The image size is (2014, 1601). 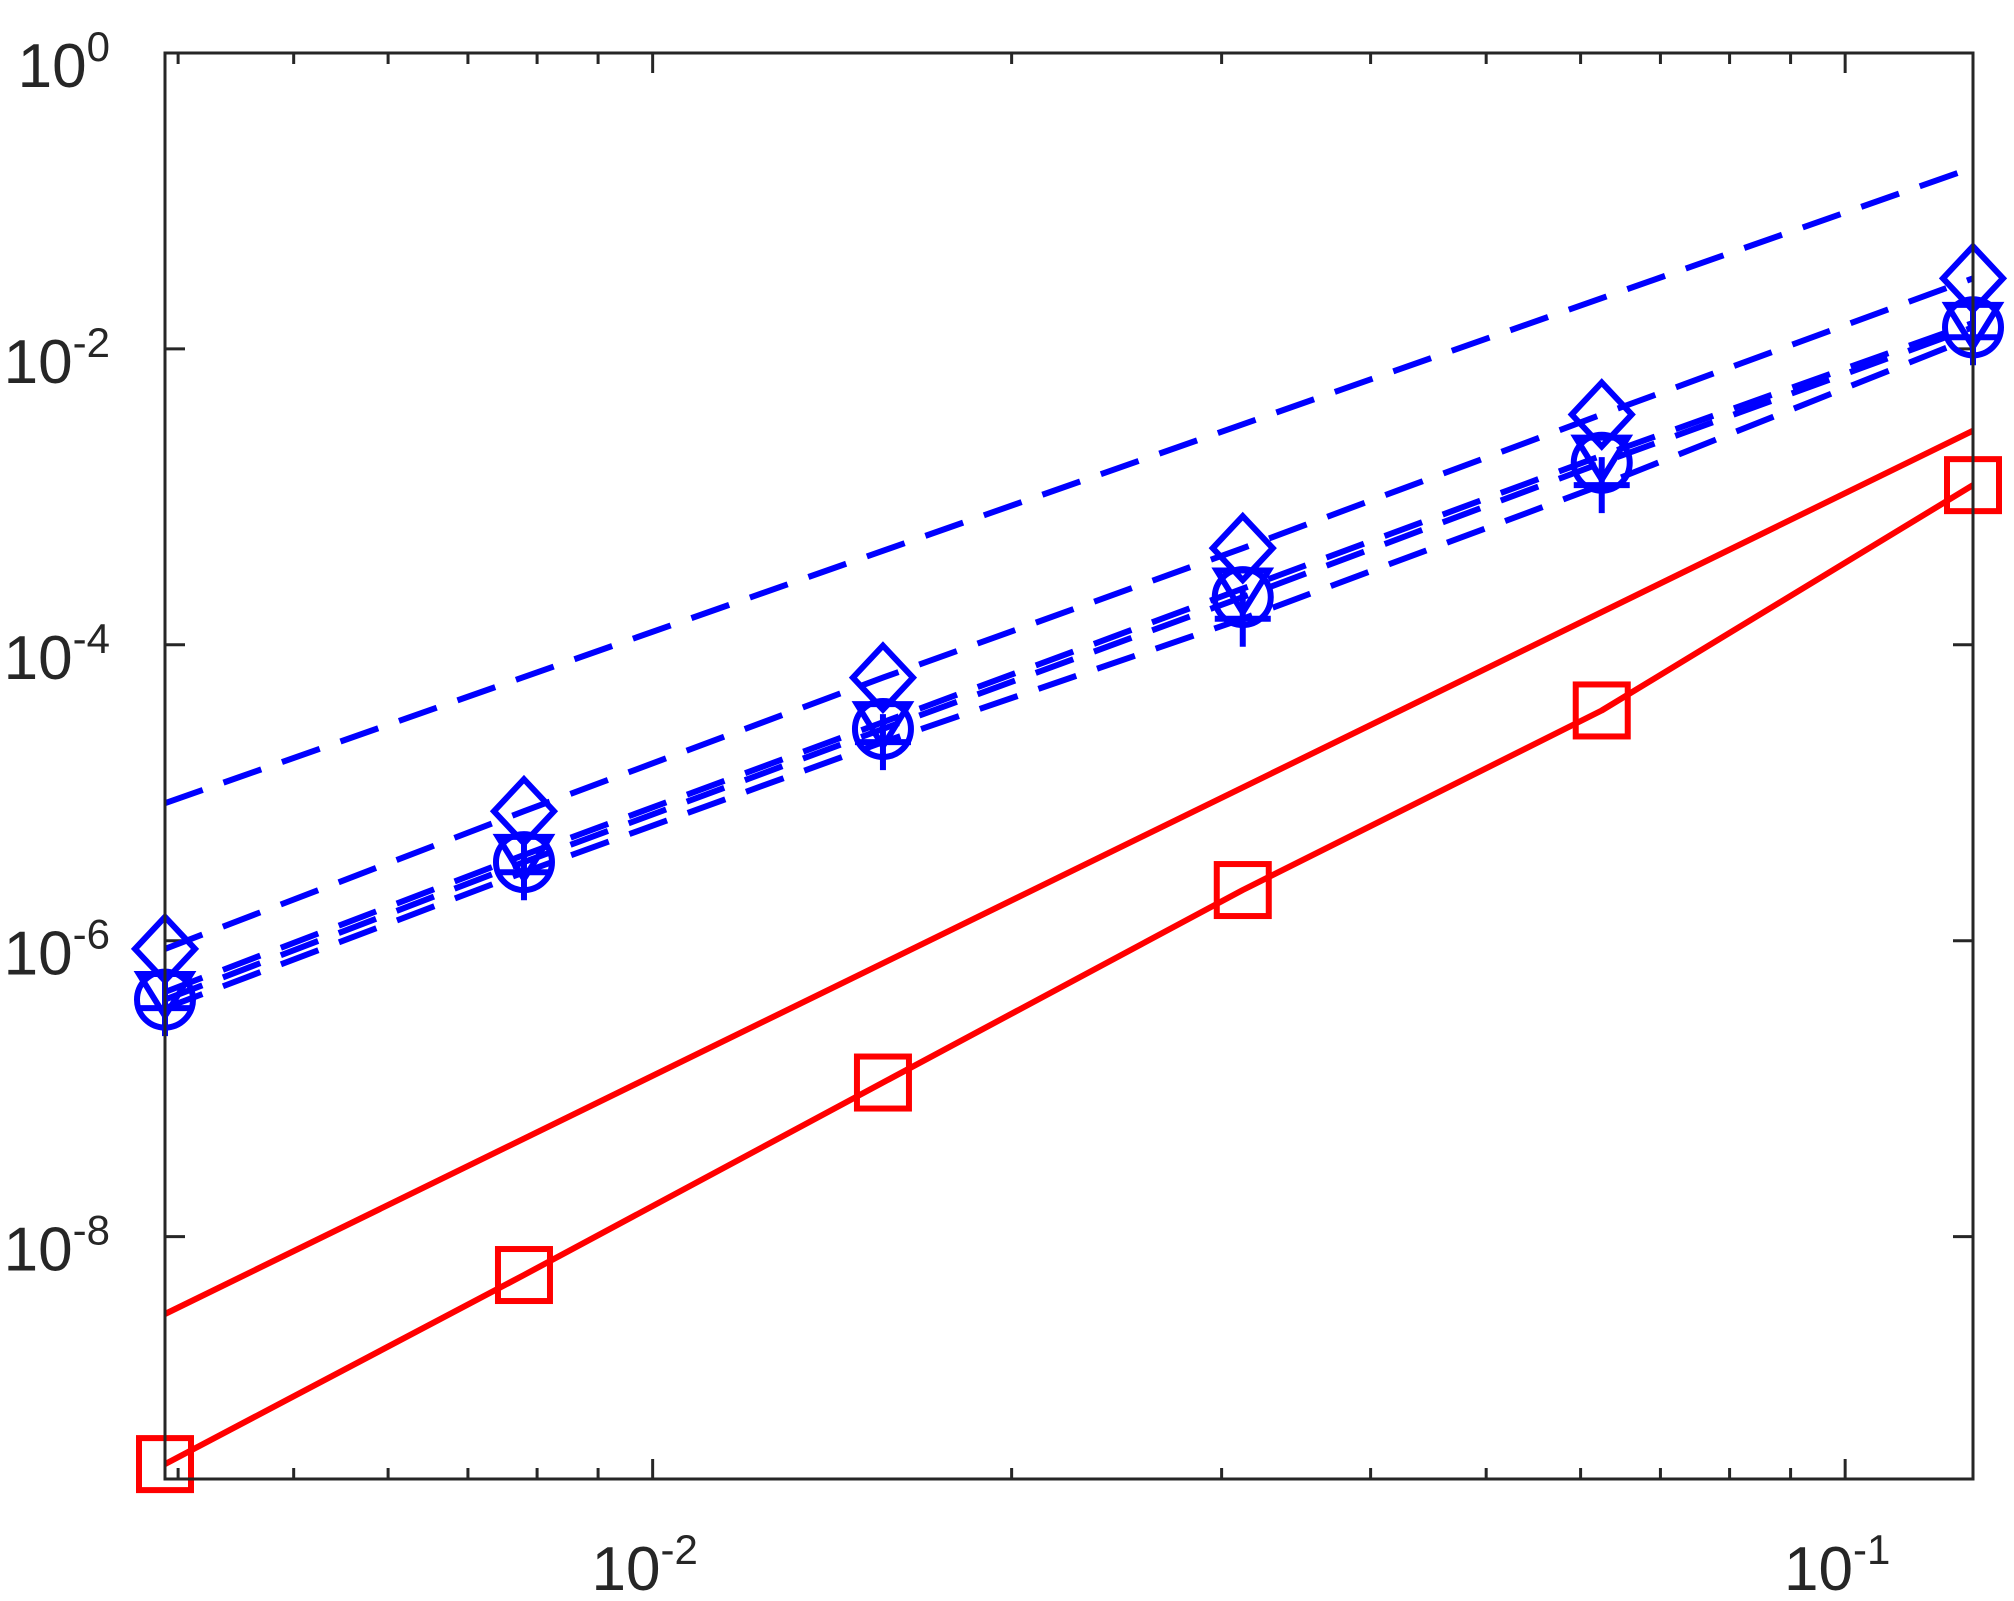 I want to click on y-tick-label: 10⁰, so click(x=64, y=62).